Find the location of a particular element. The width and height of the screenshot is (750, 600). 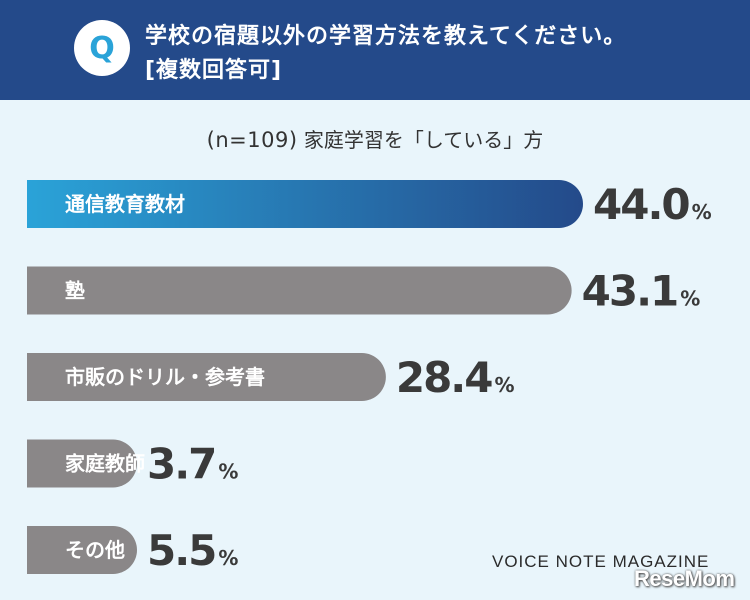

category-label-4: その他 is located at coordinates (95, 550).